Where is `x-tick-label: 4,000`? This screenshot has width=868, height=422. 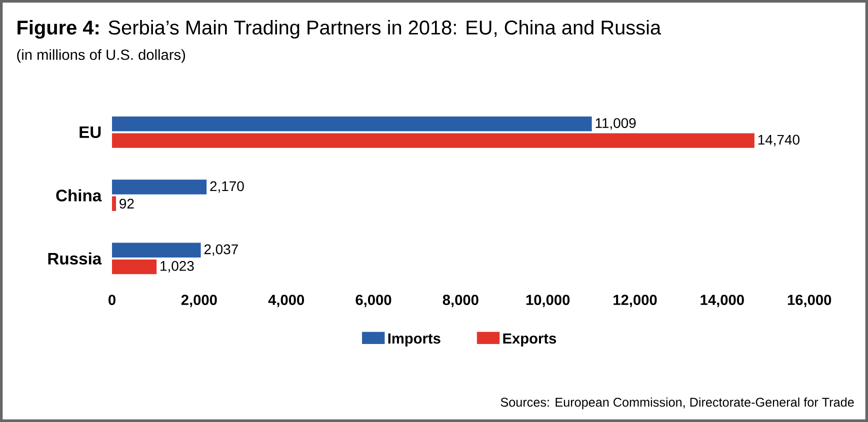
x-tick-label: 4,000 is located at coordinates (286, 301).